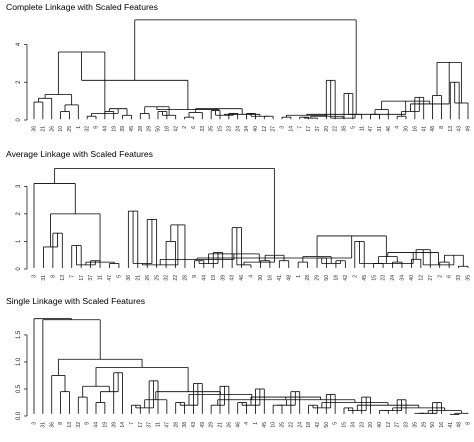 Image resolution: width=474 pixels, height=442 pixels. Describe the element at coordinates (212, 129) in the screenshot. I see `leaf-label: 35` at that location.